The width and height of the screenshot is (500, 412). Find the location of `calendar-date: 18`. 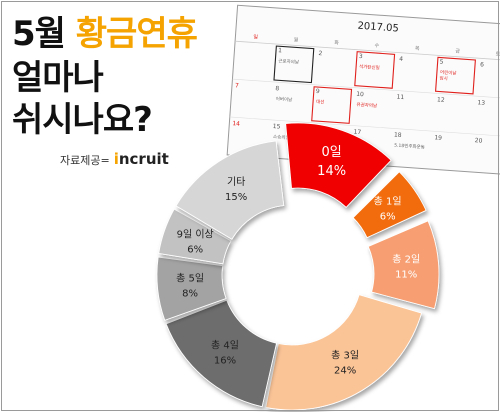

calendar-date: 18 is located at coordinates (398, 135).